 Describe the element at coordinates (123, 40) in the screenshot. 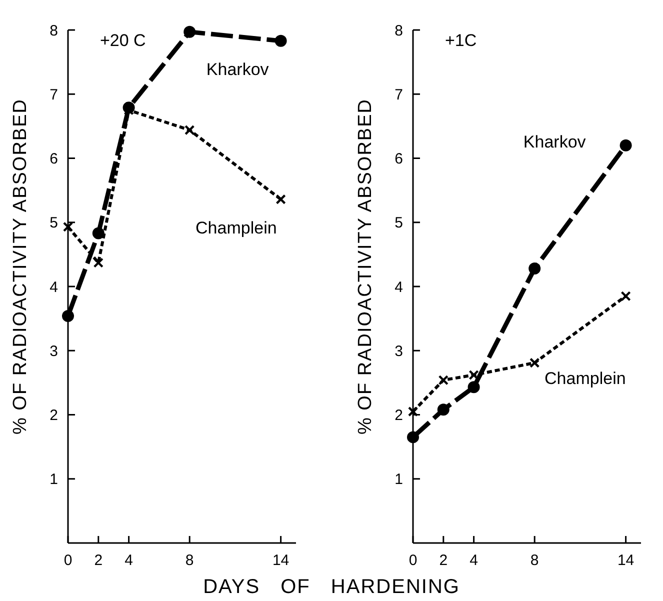

I see `annotation: +20 C` at that location.